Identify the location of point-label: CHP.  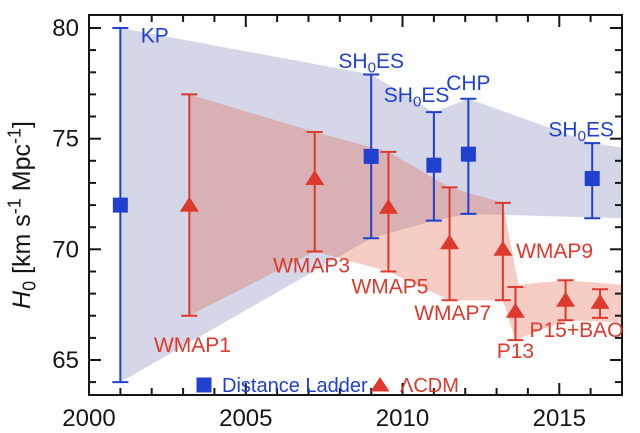
(468, 83).